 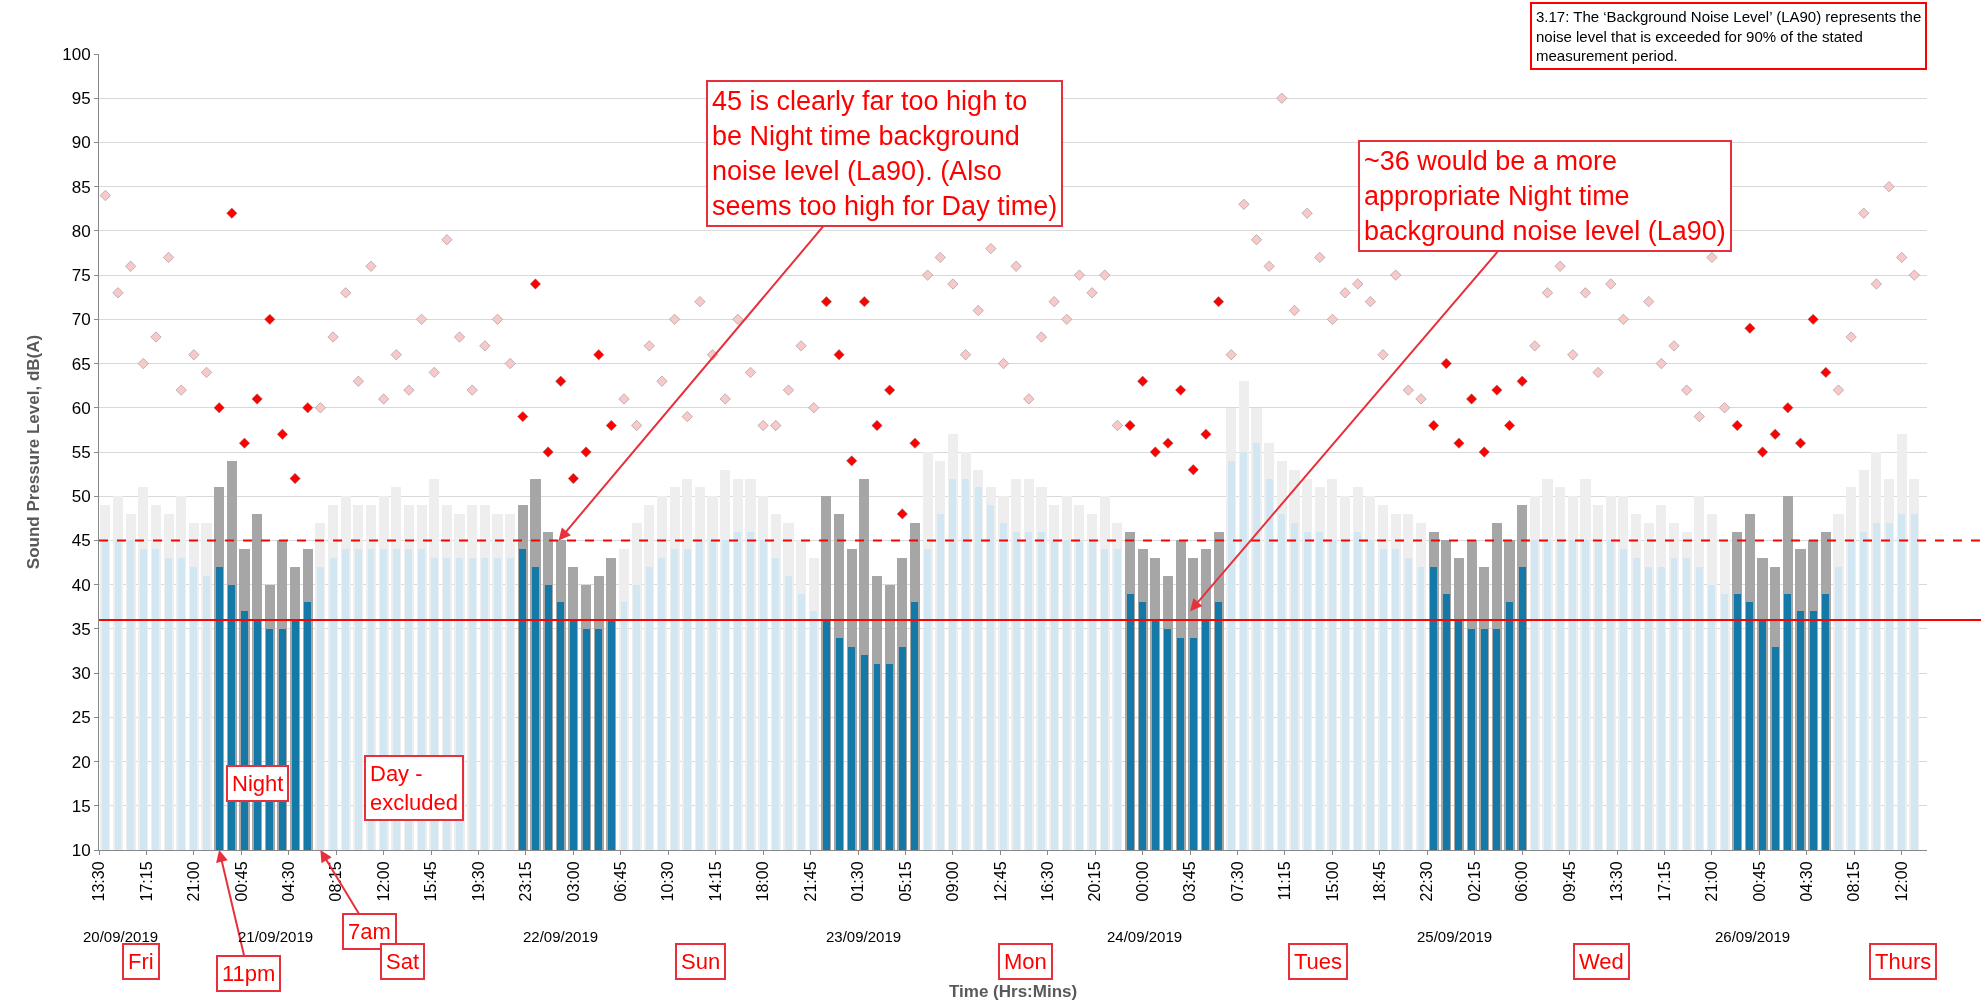 What do you see at coordinates (561, 936) in the screenshot?
I see `annotation: 22/09/2019` at bounding box center [561, 936].